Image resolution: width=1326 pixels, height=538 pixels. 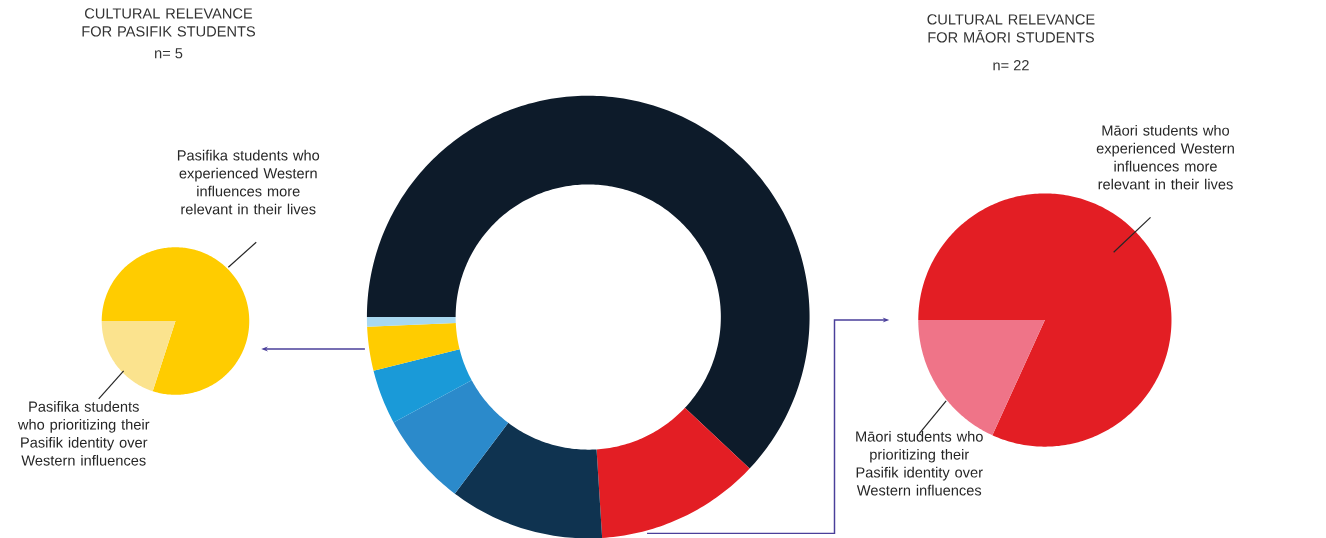 I want to click on slice-label: Māori students who prioritizing their Pasifik identity over Western influences, so click(x=919, y=463).